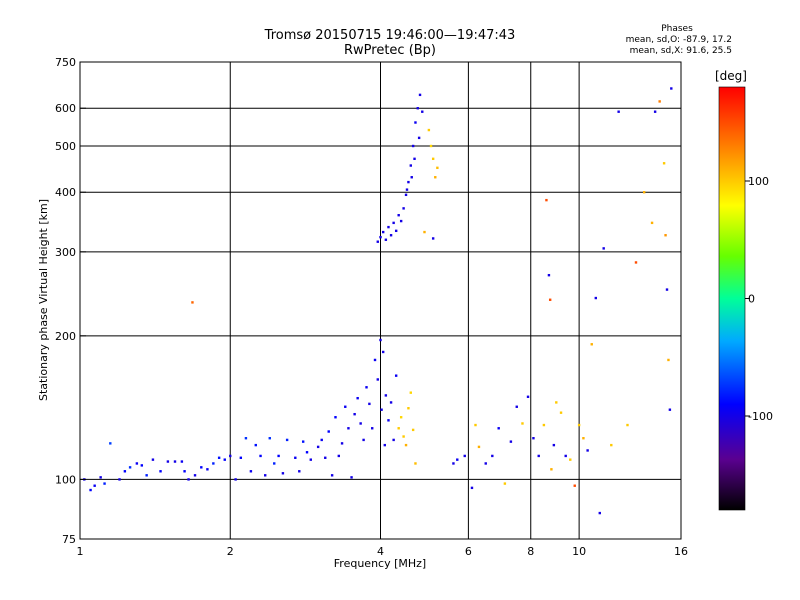 This screenshot has width=800, height=600. I want to click on y-axis-ticks: 75 100 200 300 400 500 600 750, so click(70, 301).